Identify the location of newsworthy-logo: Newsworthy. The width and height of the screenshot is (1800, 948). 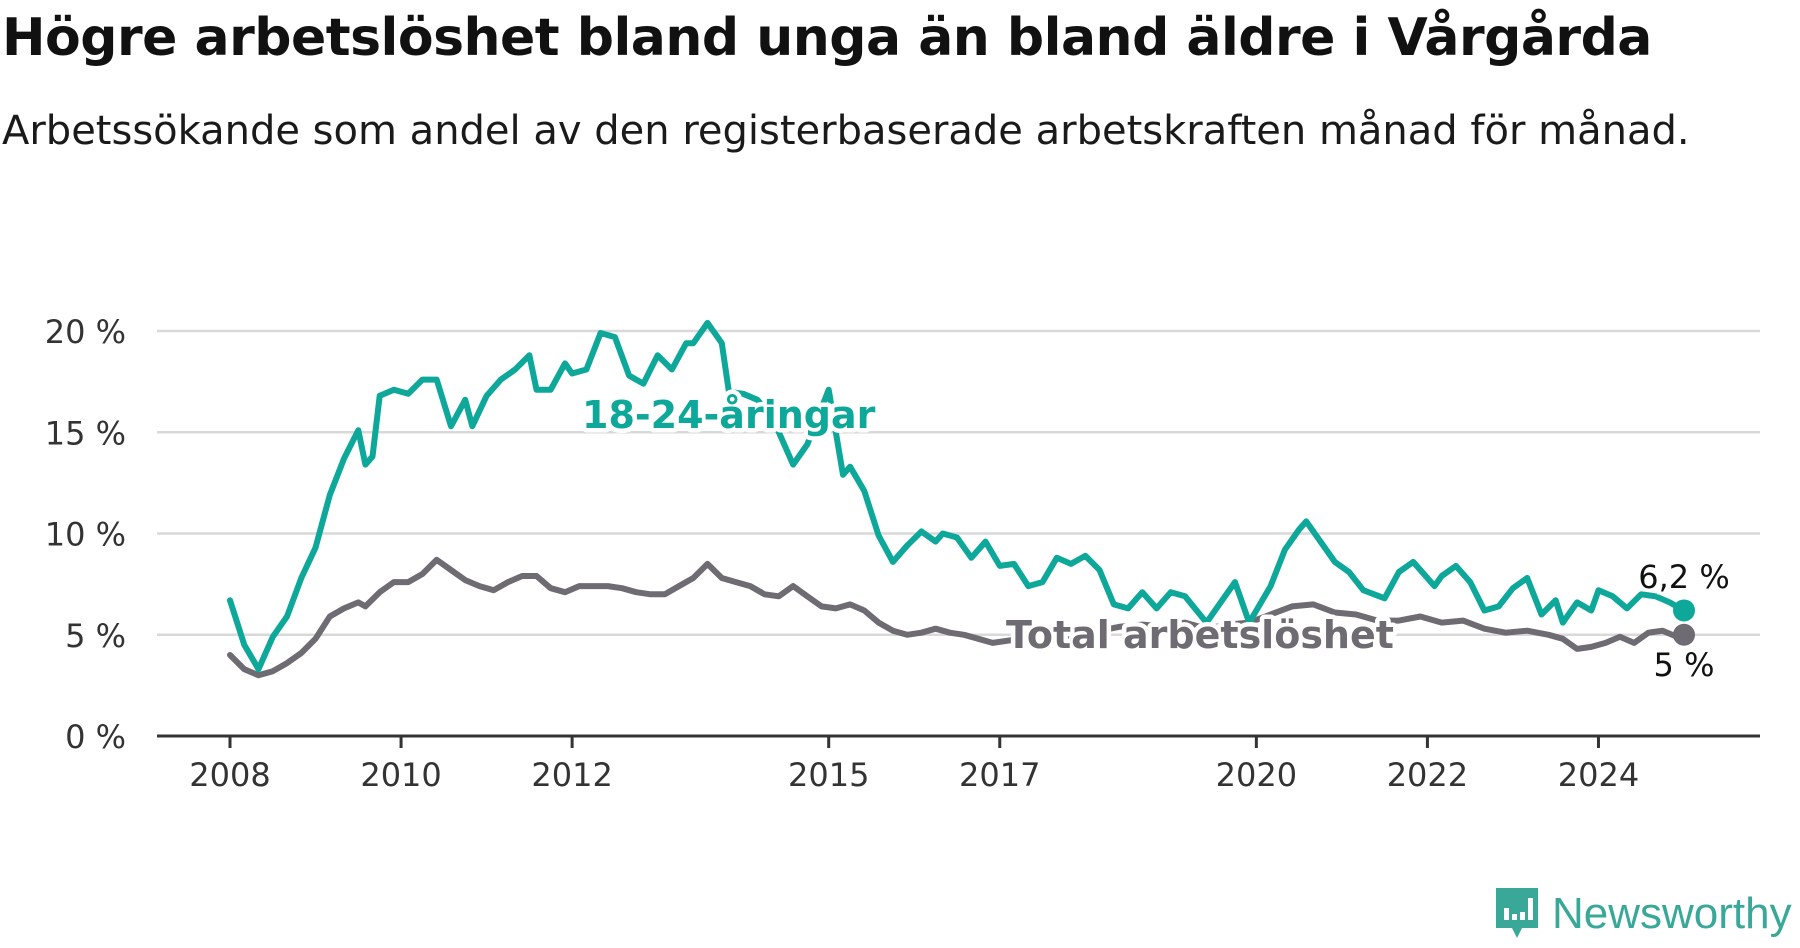
(1642, 914).